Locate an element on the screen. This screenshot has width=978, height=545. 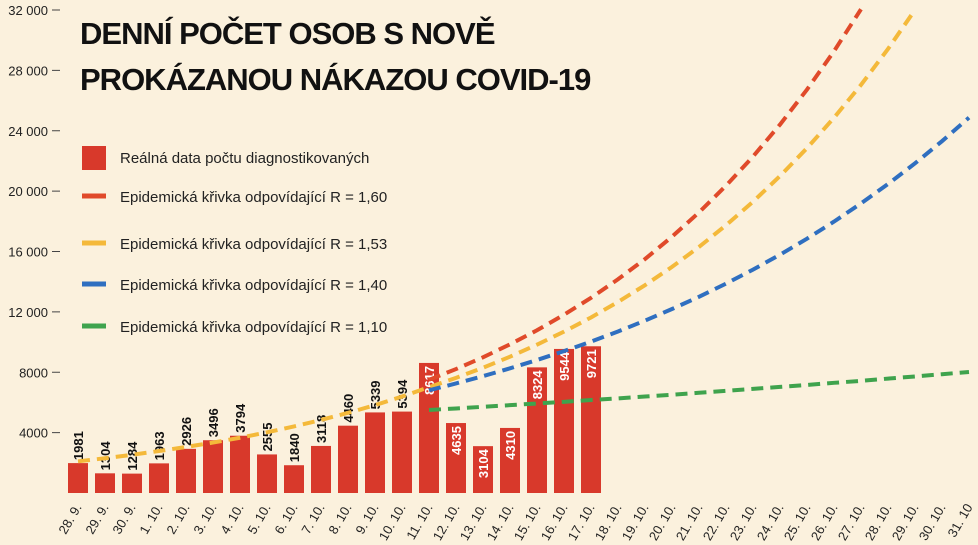
legend-label: Epidemická křivka odpovídající R = 1,10 is located at coordinates (253, 327).